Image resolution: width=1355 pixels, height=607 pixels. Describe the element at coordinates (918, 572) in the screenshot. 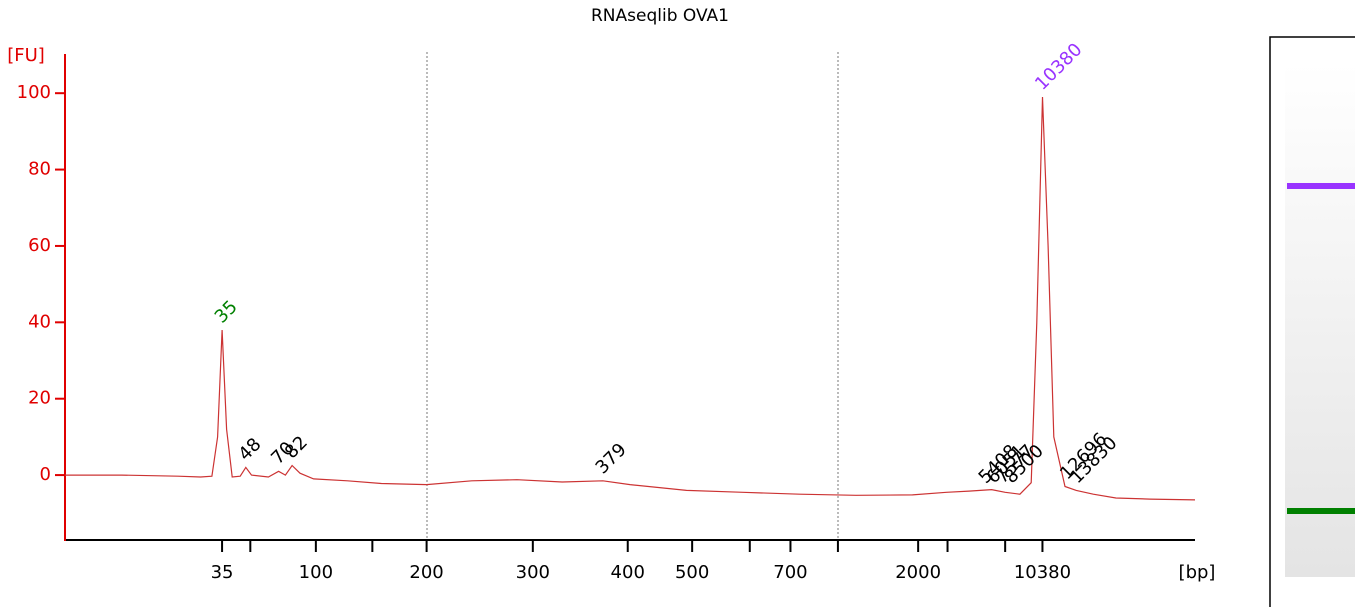

I see `x-tick-label: 2000` at that location.